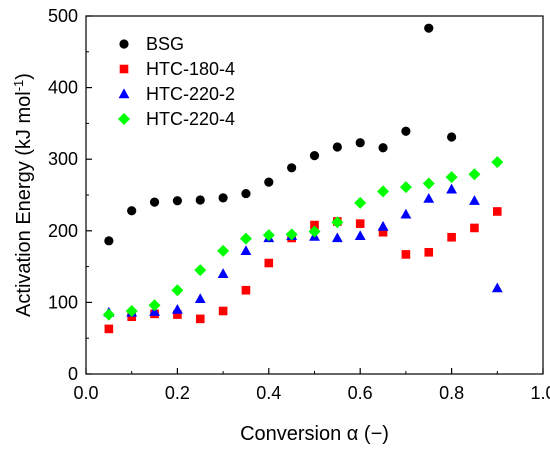 The image size is (550, 453). What do you see at coordinates (451, 393) in the screenshot?
I see `x-tick-label: 0.8` at bounding box center [451, 393].